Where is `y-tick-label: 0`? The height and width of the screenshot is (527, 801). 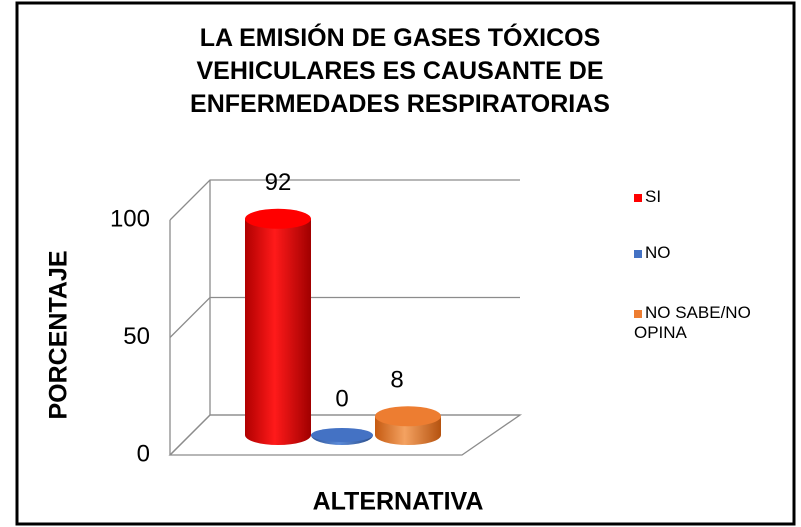 y-tick-label: 0 is located at coordinates (143, 453).